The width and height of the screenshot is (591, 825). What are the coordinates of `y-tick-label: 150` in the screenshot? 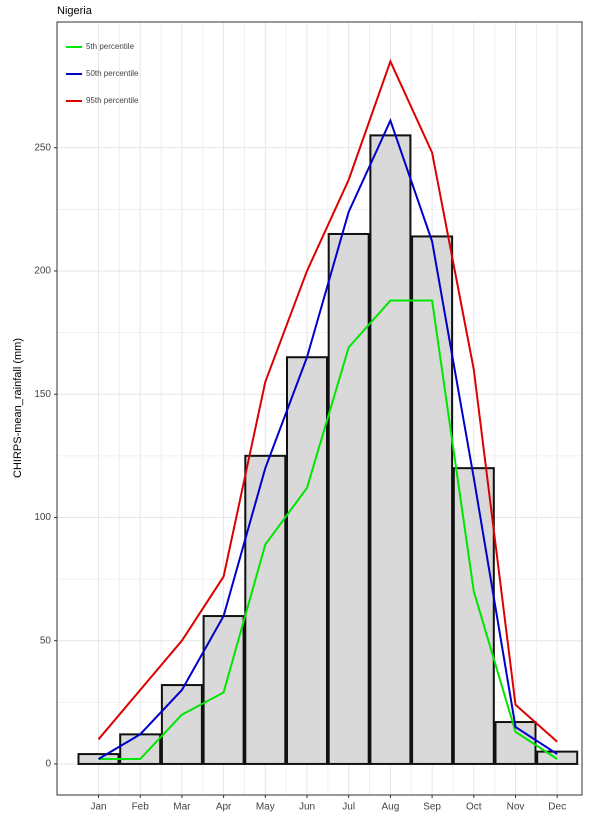 It's located at (42, 394).